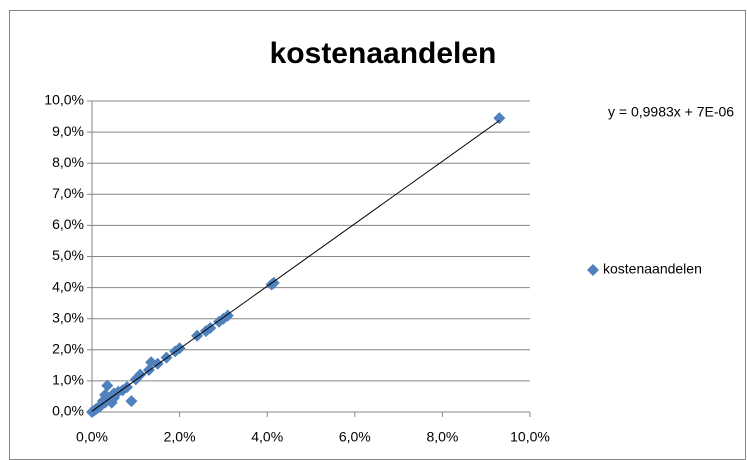 Image resolution: width=747 pixels, height=460 pixels. Describe the element at coordinates (68, 255) in the screenshot. I see `y-tick-label: 5,0%` at that location.